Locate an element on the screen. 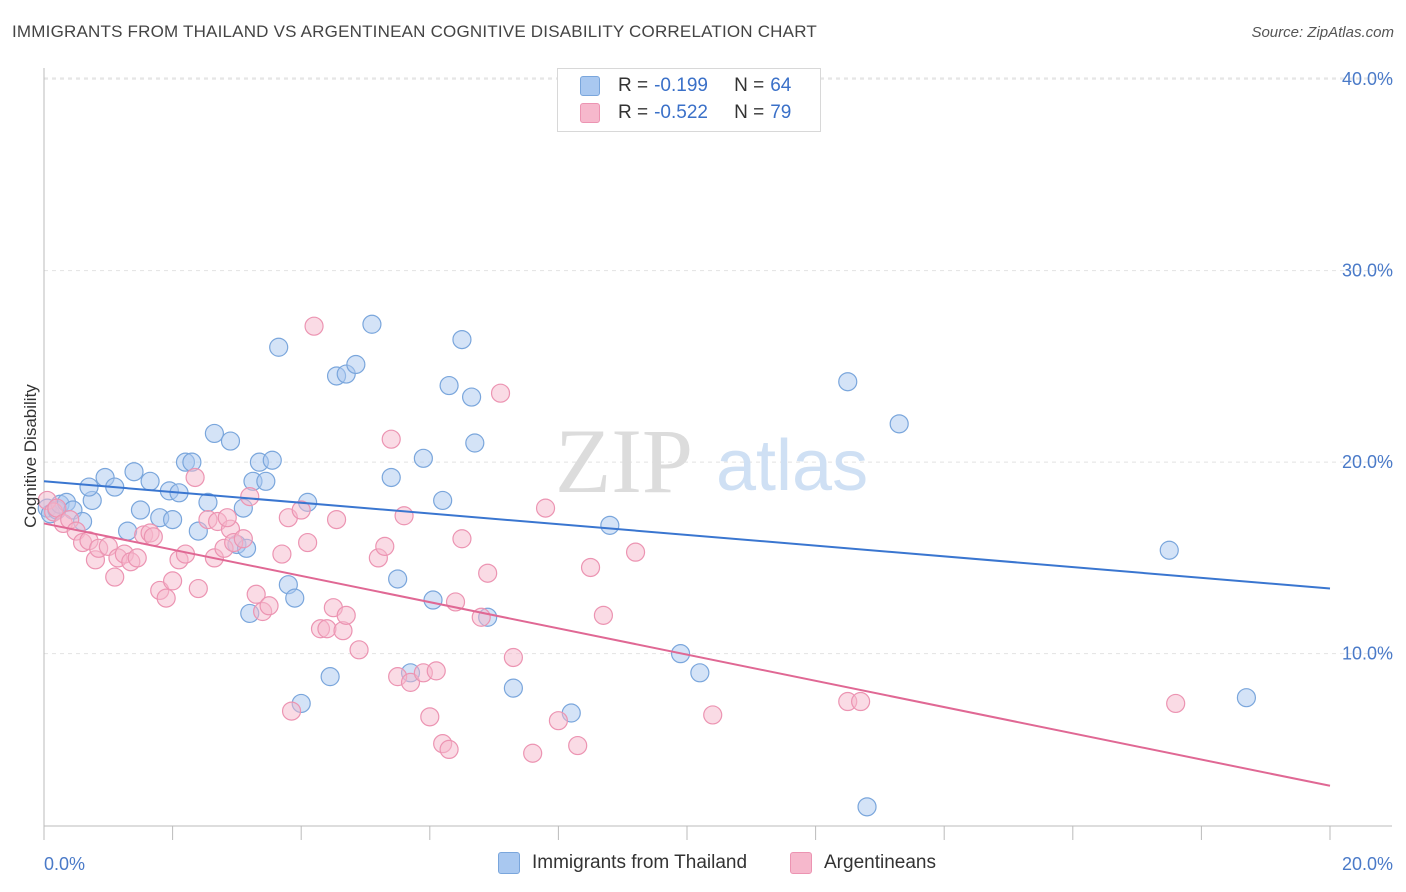 This screenshot has height=892, width=1406. r-value: -0.199 is located at coordinates (681, 85).